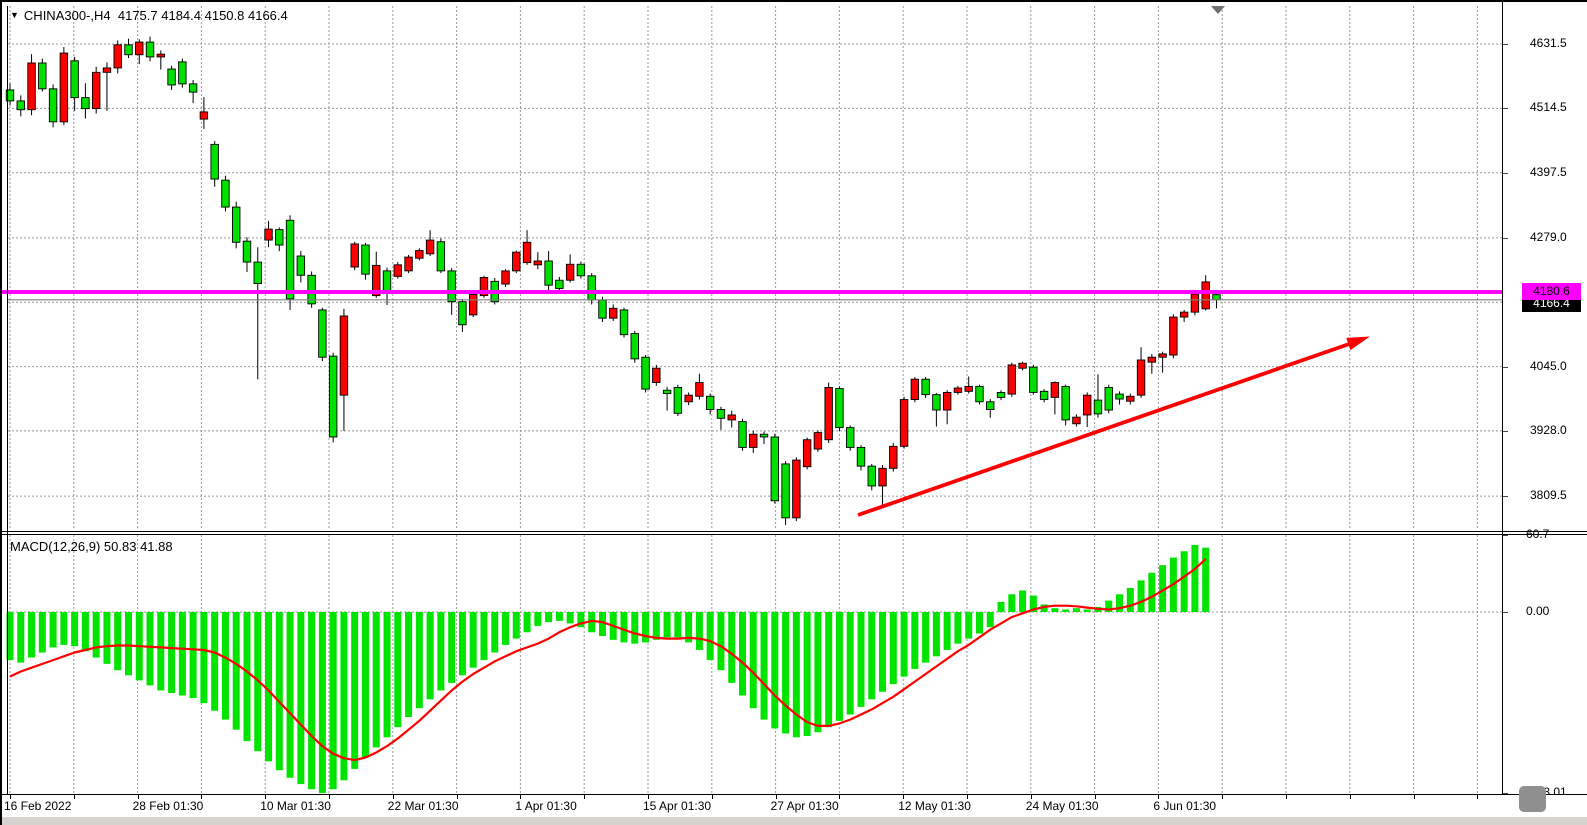 This screenshot has height=825, width=1587. Describe the element at coordinates (1185, 806) in the screenshot. I see `time-axis-label: 6 Jun 01:30` at that location.